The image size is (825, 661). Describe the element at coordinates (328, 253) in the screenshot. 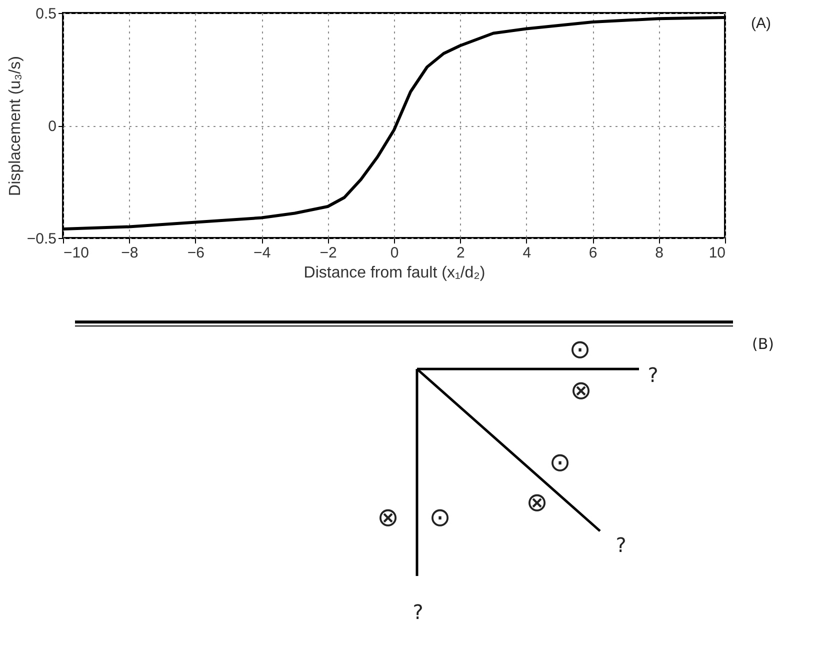

I see `x-tick-label: −2` at that location.